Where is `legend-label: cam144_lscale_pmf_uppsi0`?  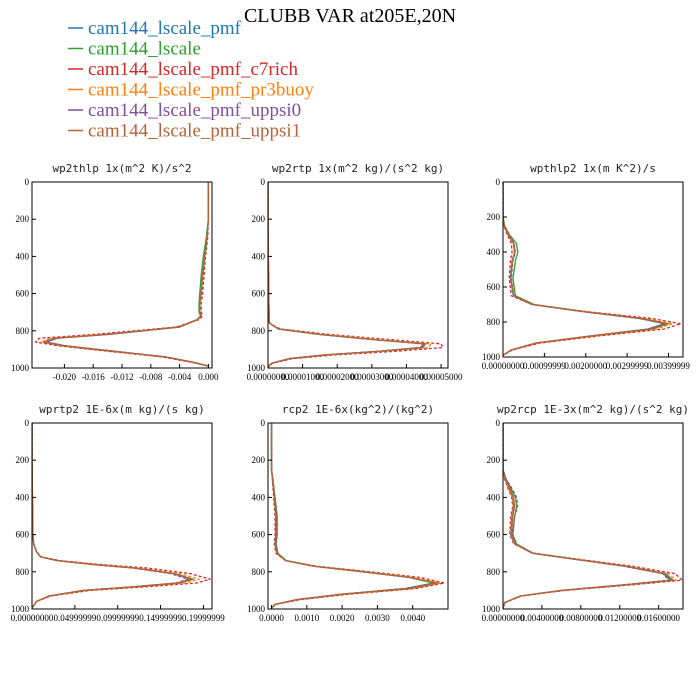
legend-label: cam144_lscale_pmf_uppsi0 is located at coordinates (194, 110).